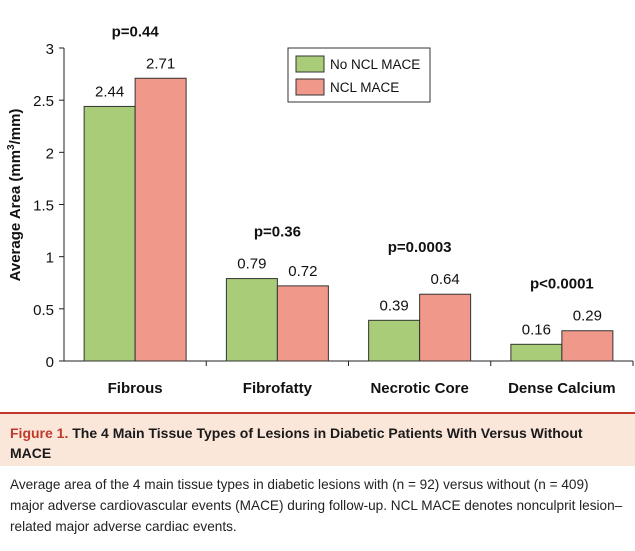 Image resolution: width=635 pixels, height=551 pixels. Describe the element at coordinates (15, 127) in the screenshot. I see `y-axis-title-end: /mm)` at that location.